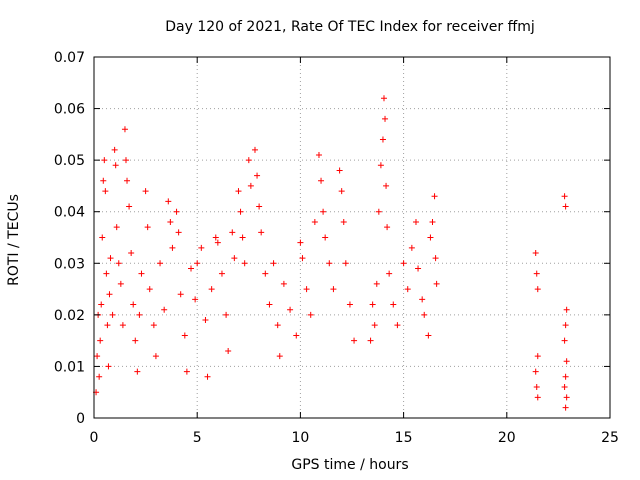 The height and width of the screenshot is (480, 640). What do you see at coordinates (69, 110) in the screenshot?
I see `y-tick-label: 0.06` at bounding box center [69, 110].